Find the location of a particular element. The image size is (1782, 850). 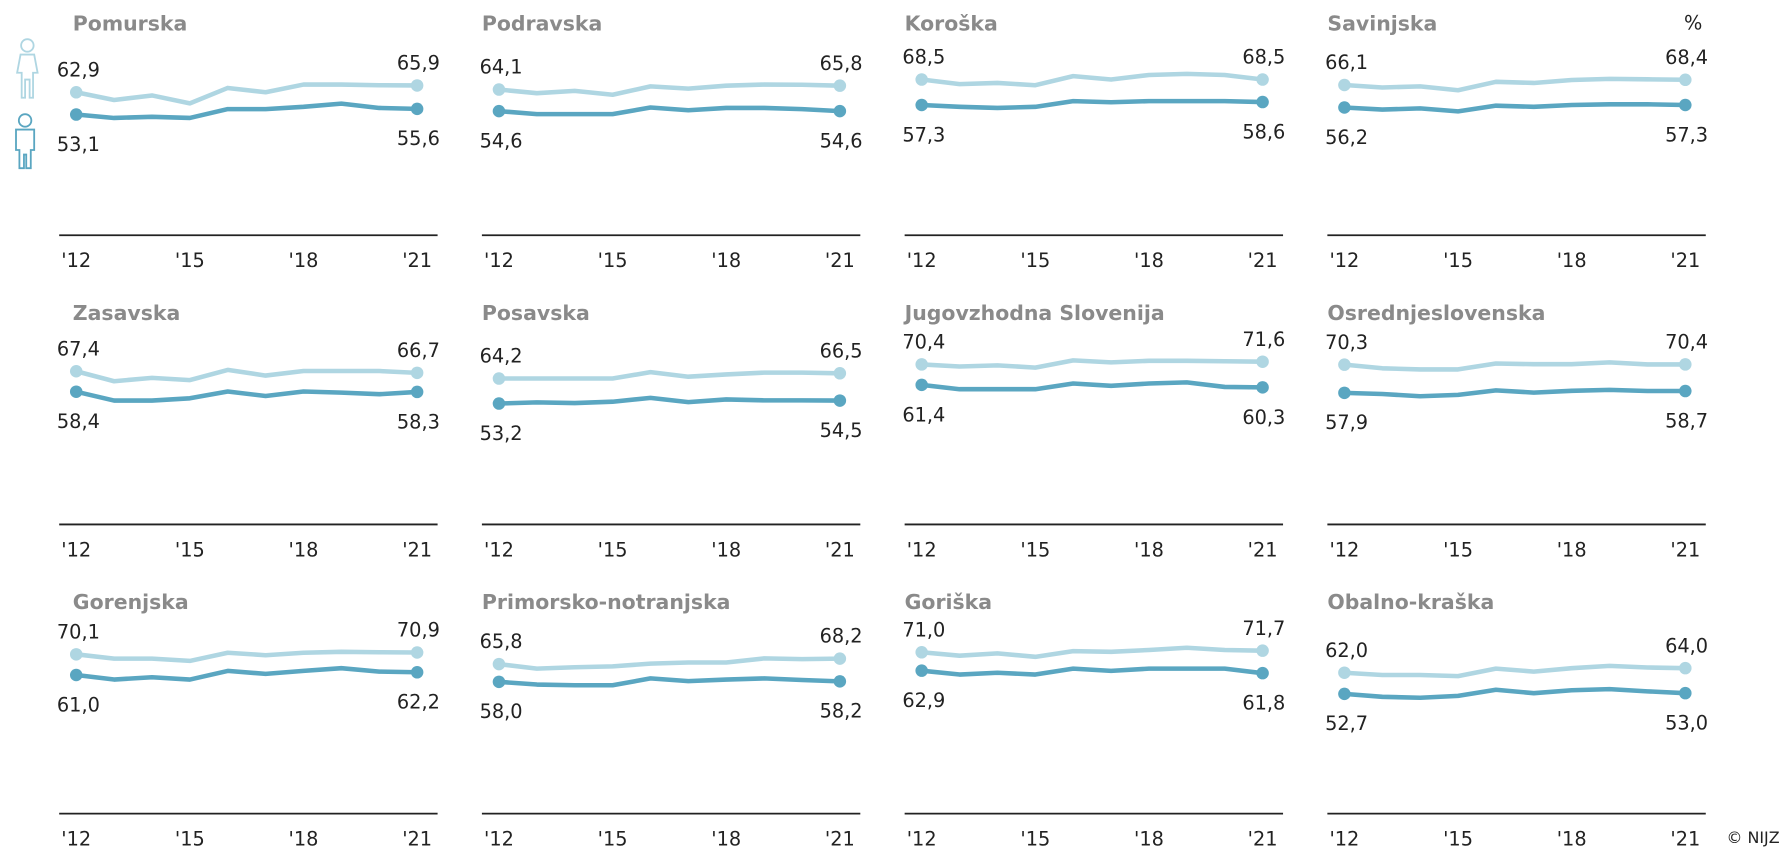

value-label: 68,4 is located at coordinates (1686, 57).